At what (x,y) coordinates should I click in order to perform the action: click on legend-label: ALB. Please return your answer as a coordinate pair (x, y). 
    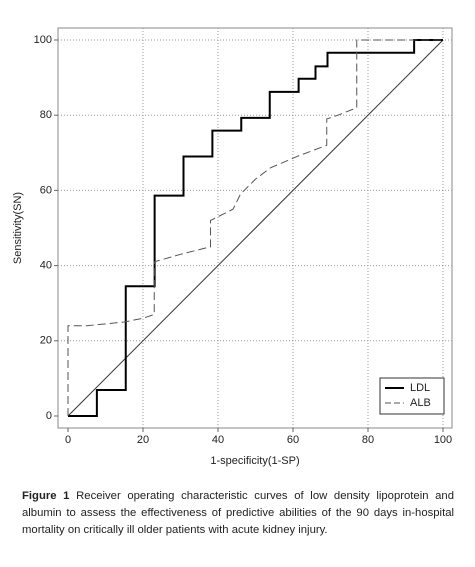
    Looking at the image, I should click on (420, 403).